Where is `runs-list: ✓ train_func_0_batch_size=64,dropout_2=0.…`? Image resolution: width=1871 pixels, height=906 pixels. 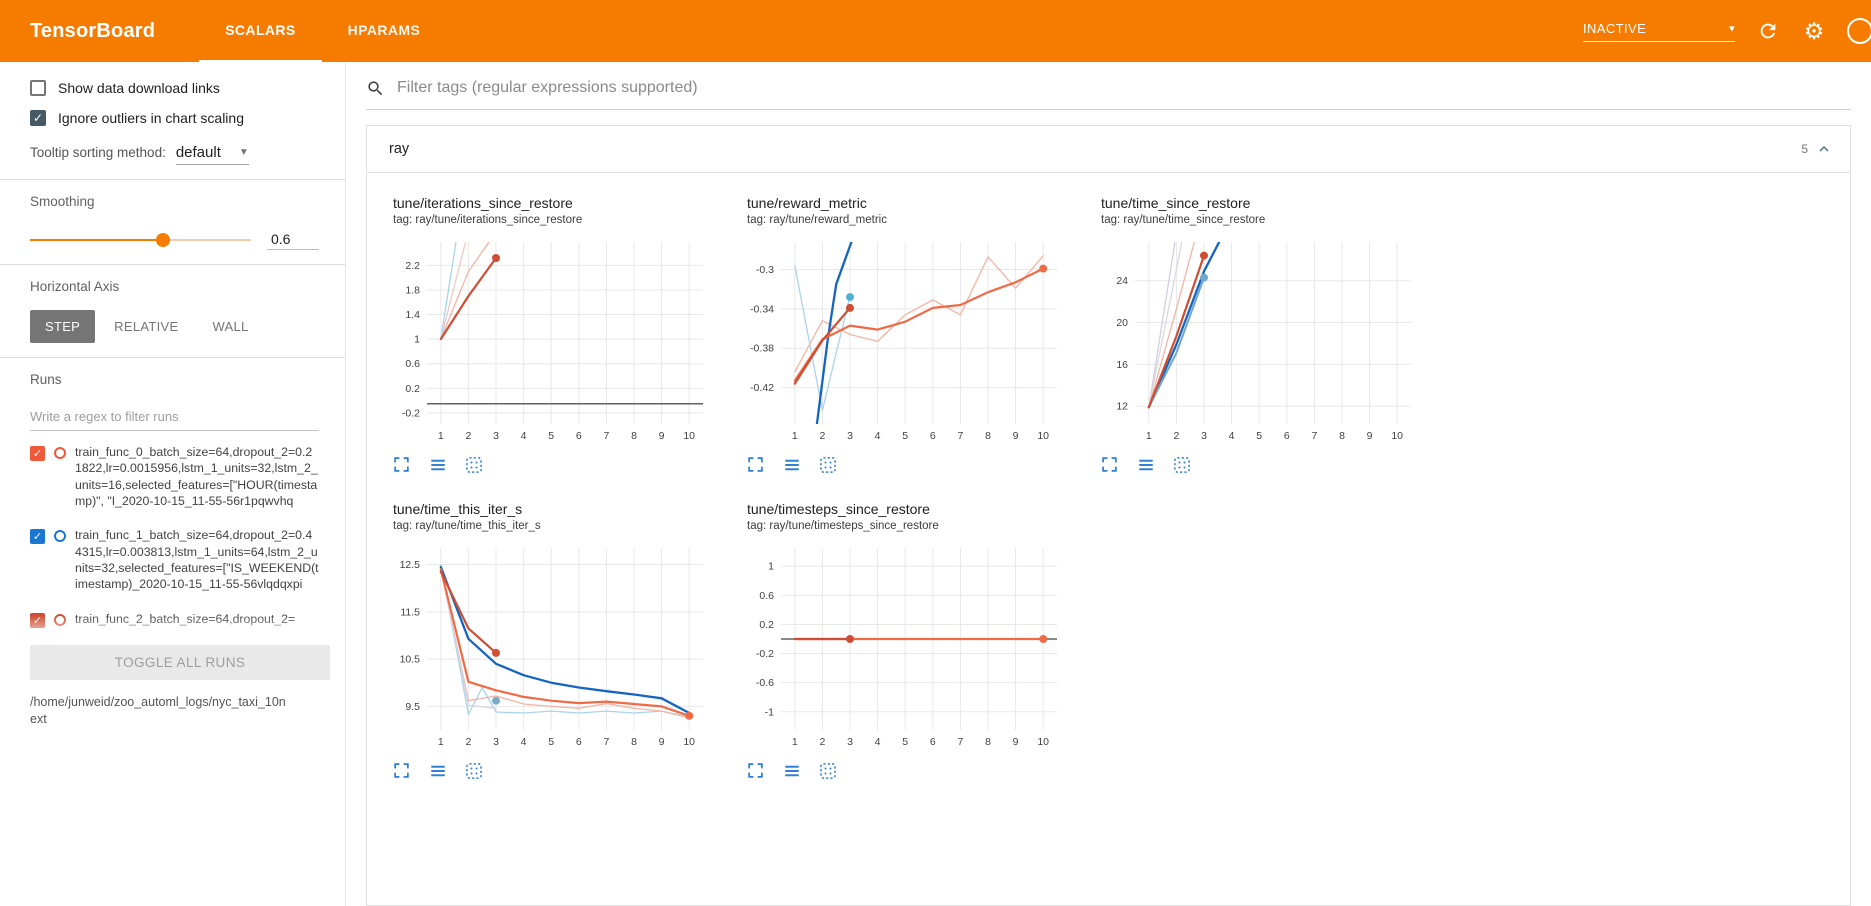 runs-list: ✓ train_func_0_batch_size=64,dropout_2=0.… is located at coordinates (174, 538).